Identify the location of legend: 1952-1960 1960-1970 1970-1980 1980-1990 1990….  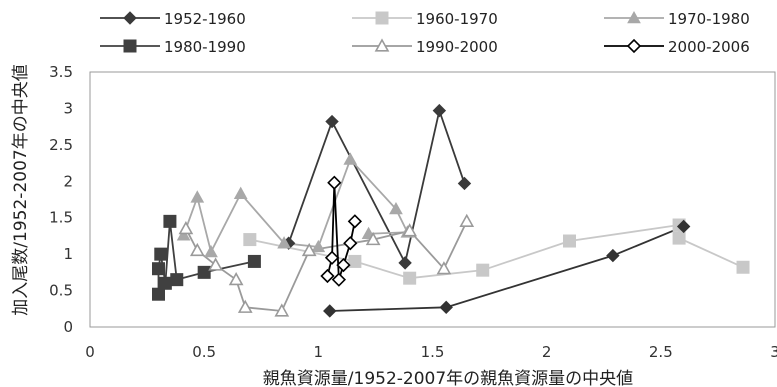
(425, 33).